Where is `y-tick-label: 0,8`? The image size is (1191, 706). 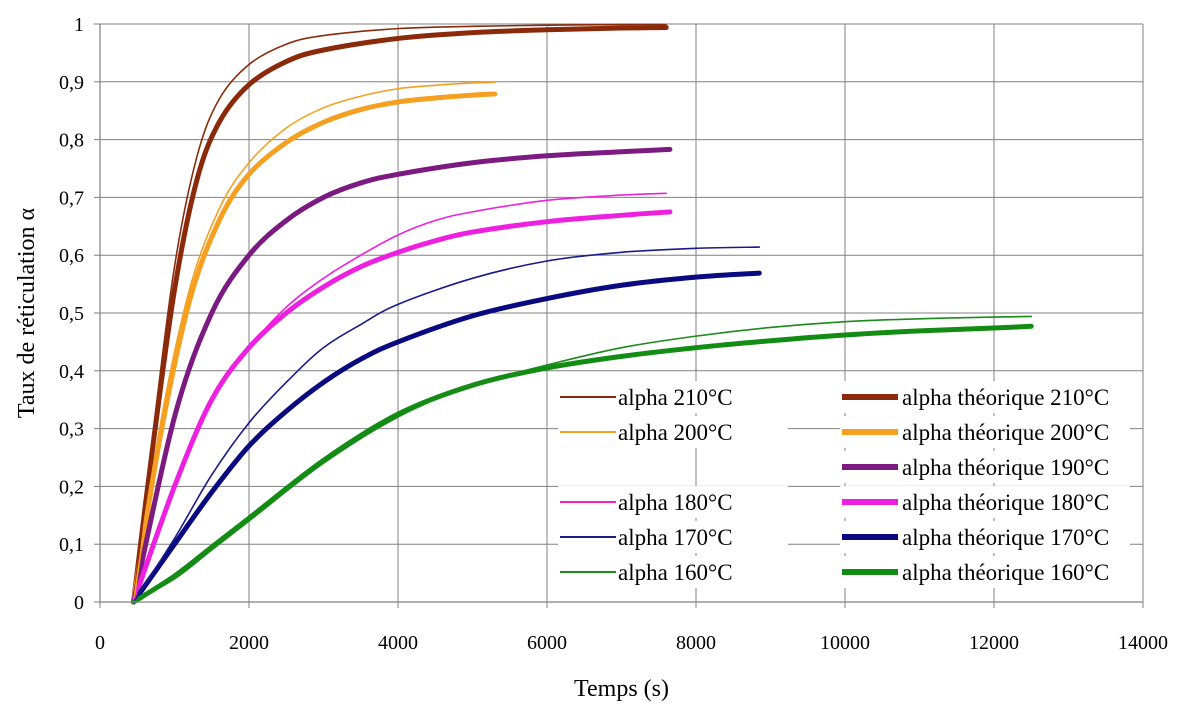 y-tick-label: 0,8 is located at coordinates (71, 141).